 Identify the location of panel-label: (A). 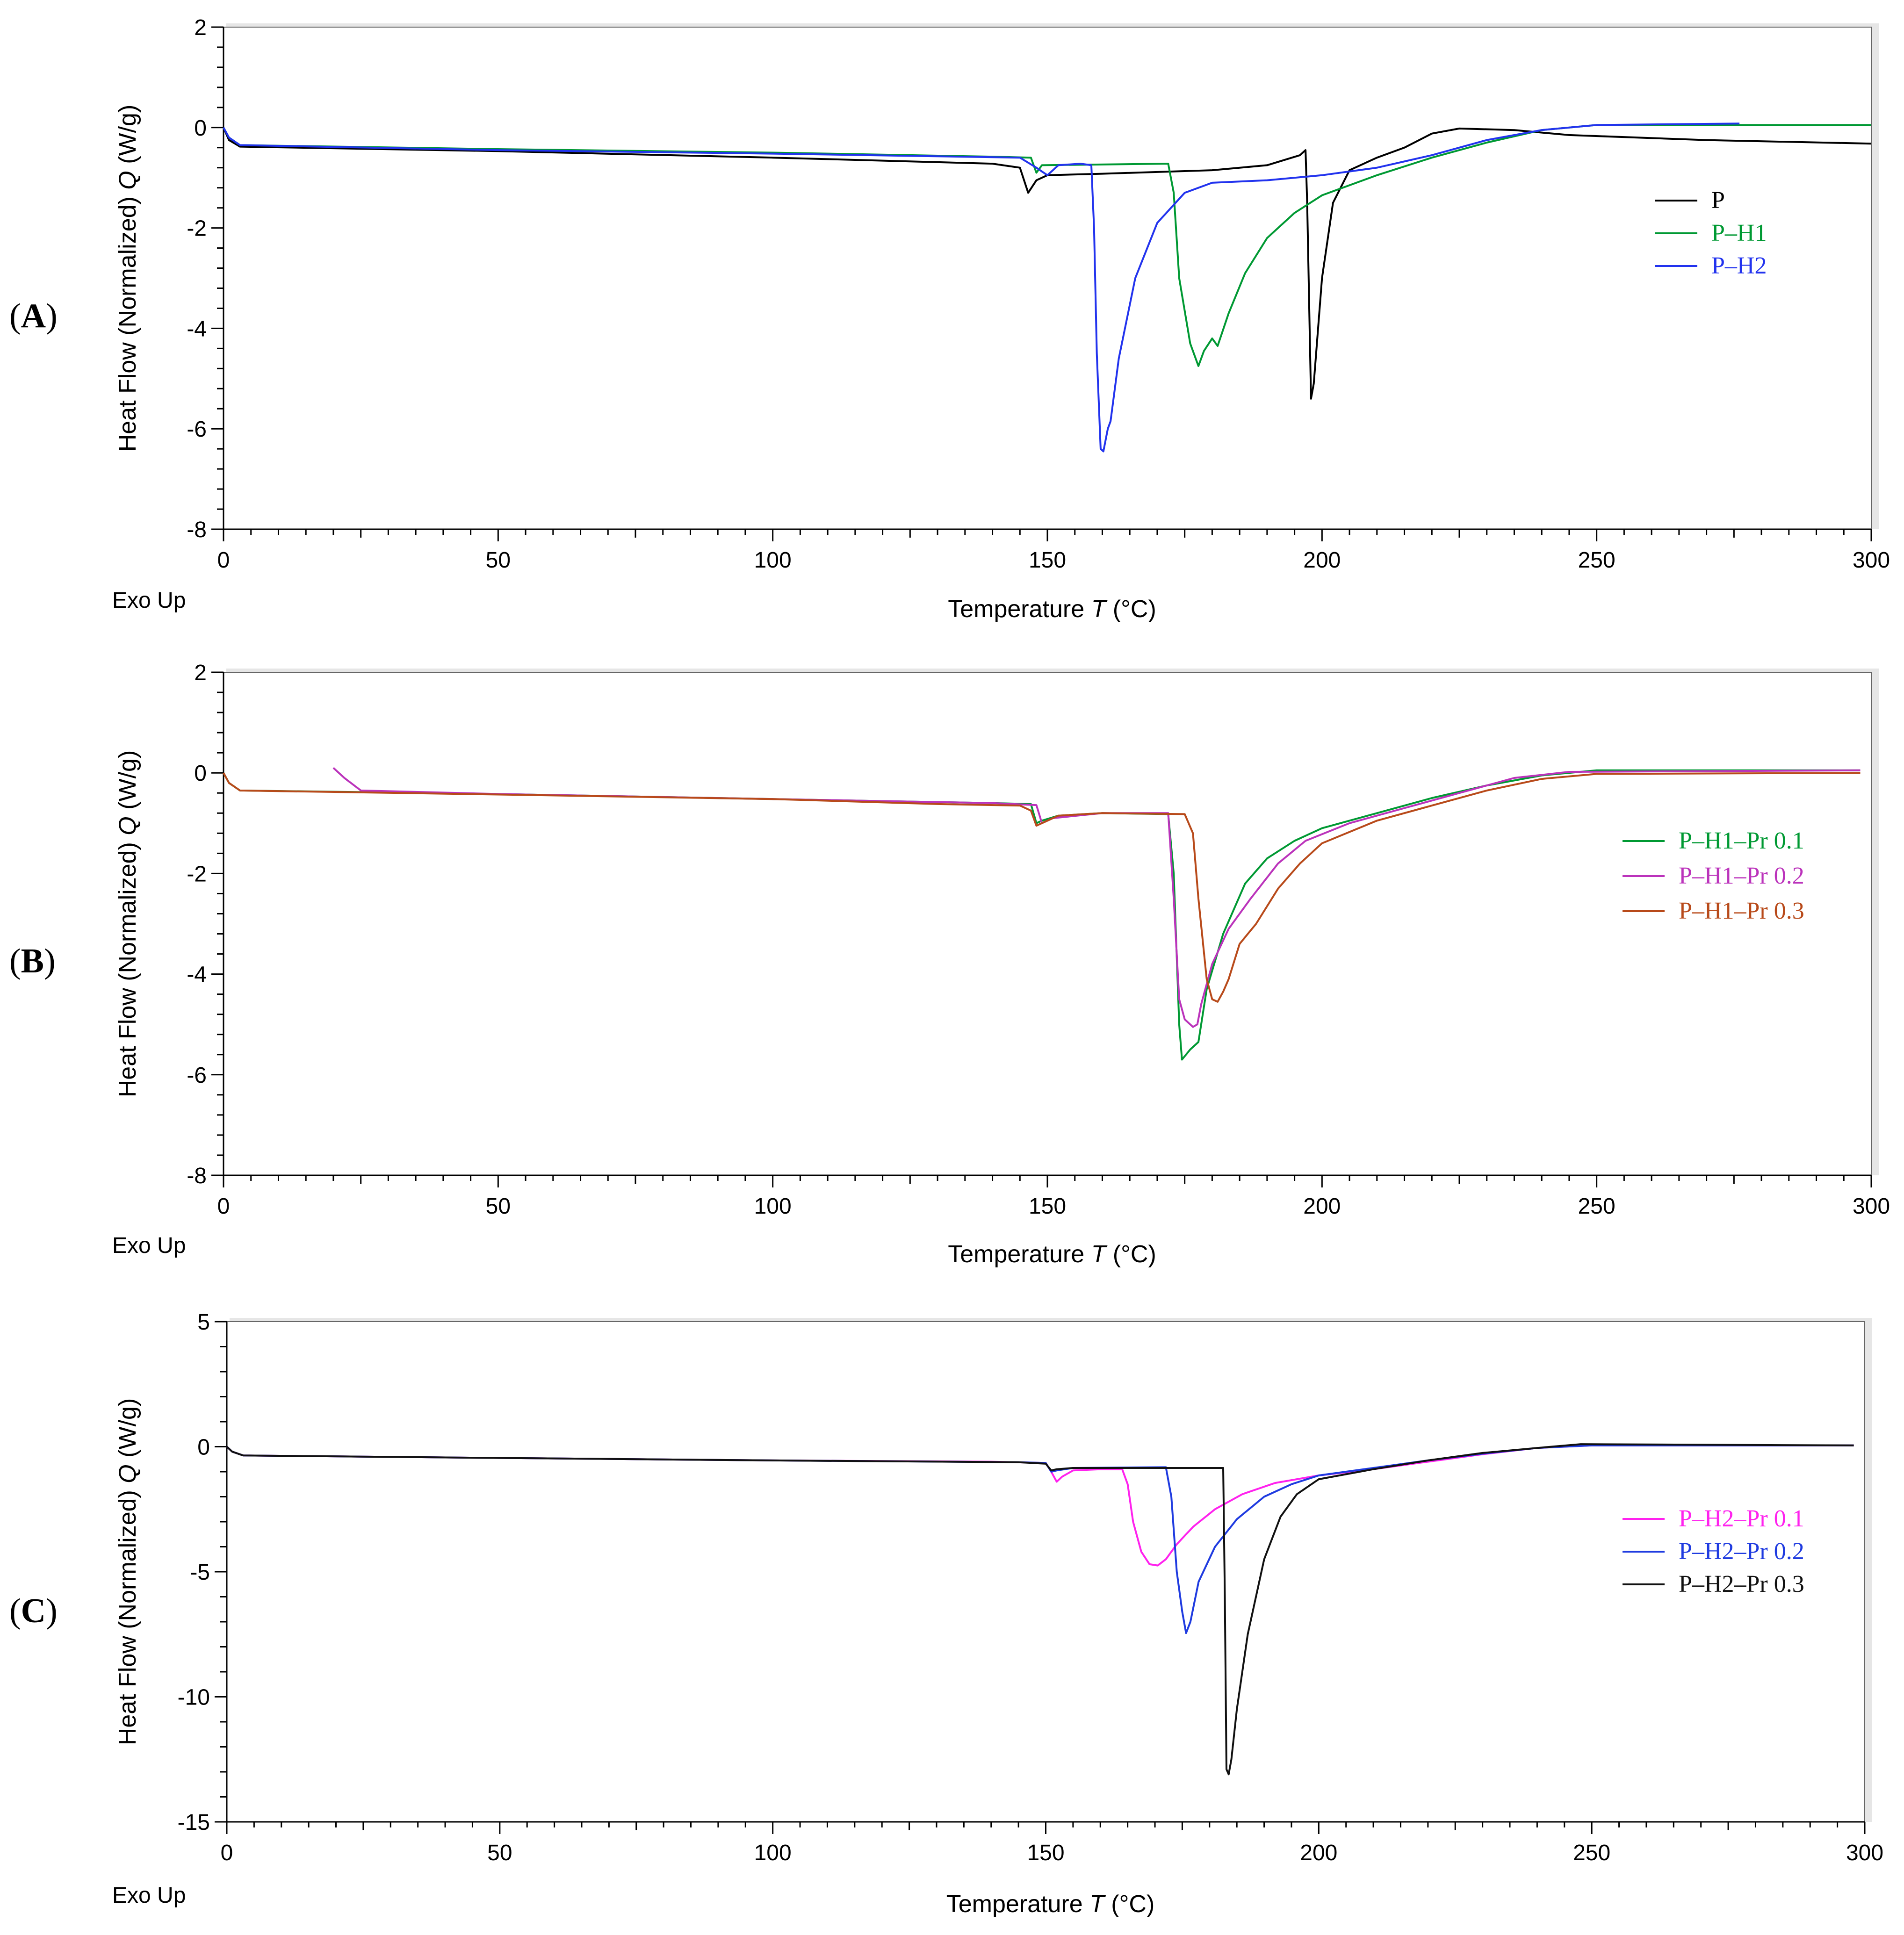
(33, 316).